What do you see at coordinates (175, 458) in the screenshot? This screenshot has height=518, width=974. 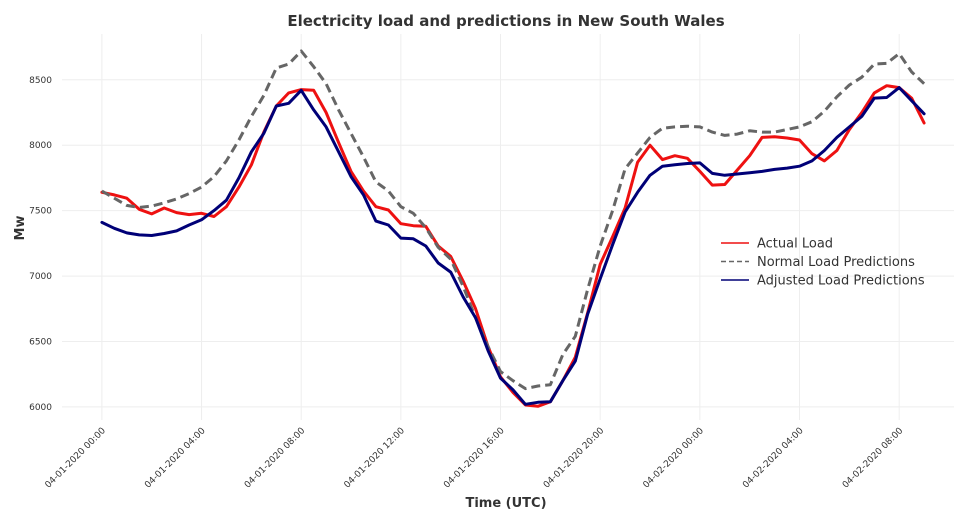 I see `x-tick-label: 04-01-2020 04:00` at bounding box center [175, 458].